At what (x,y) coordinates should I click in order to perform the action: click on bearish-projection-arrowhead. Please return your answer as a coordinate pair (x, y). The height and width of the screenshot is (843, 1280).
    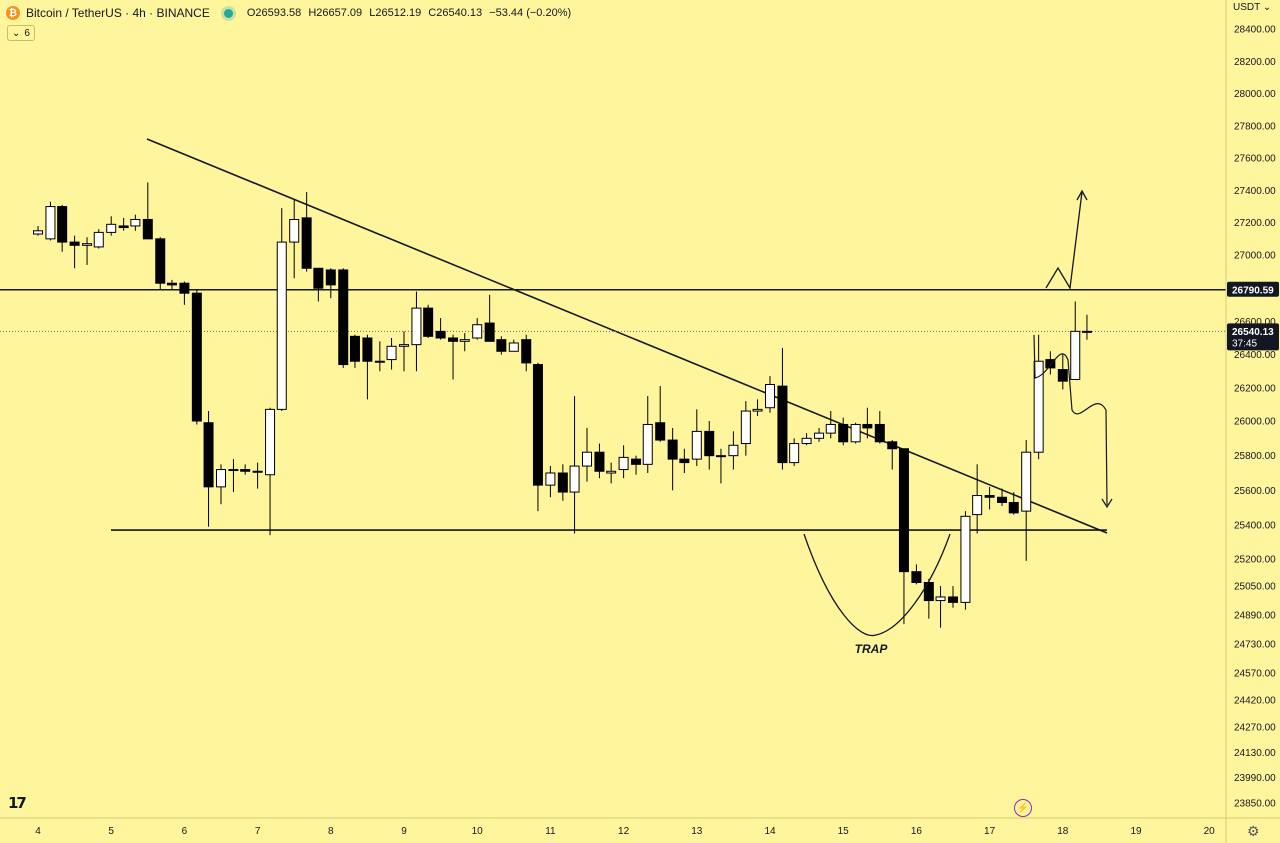
    Looking at the image, I should click on (1107, 503).